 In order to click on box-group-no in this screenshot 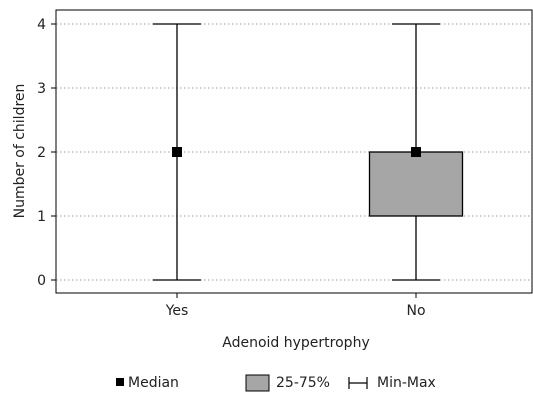, I will do `click(416, 152)`.